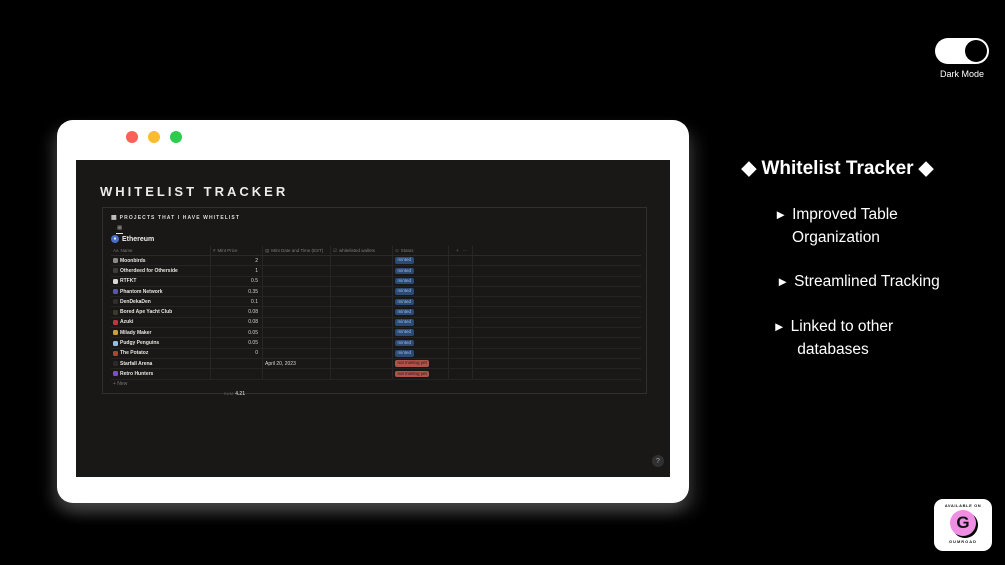  I want to click on mint-price-cell: 0.05, so click(237, 333).